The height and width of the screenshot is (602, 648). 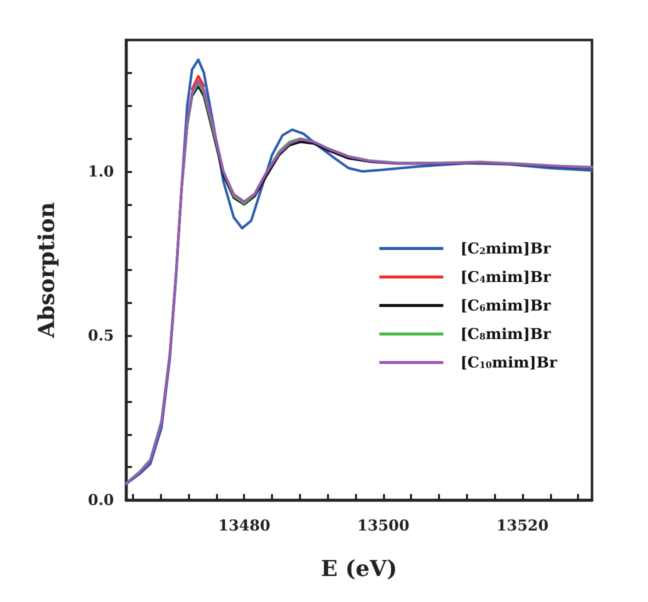 I want to click on legend-label: [C4mim]Br, so click(x=506, y=277).